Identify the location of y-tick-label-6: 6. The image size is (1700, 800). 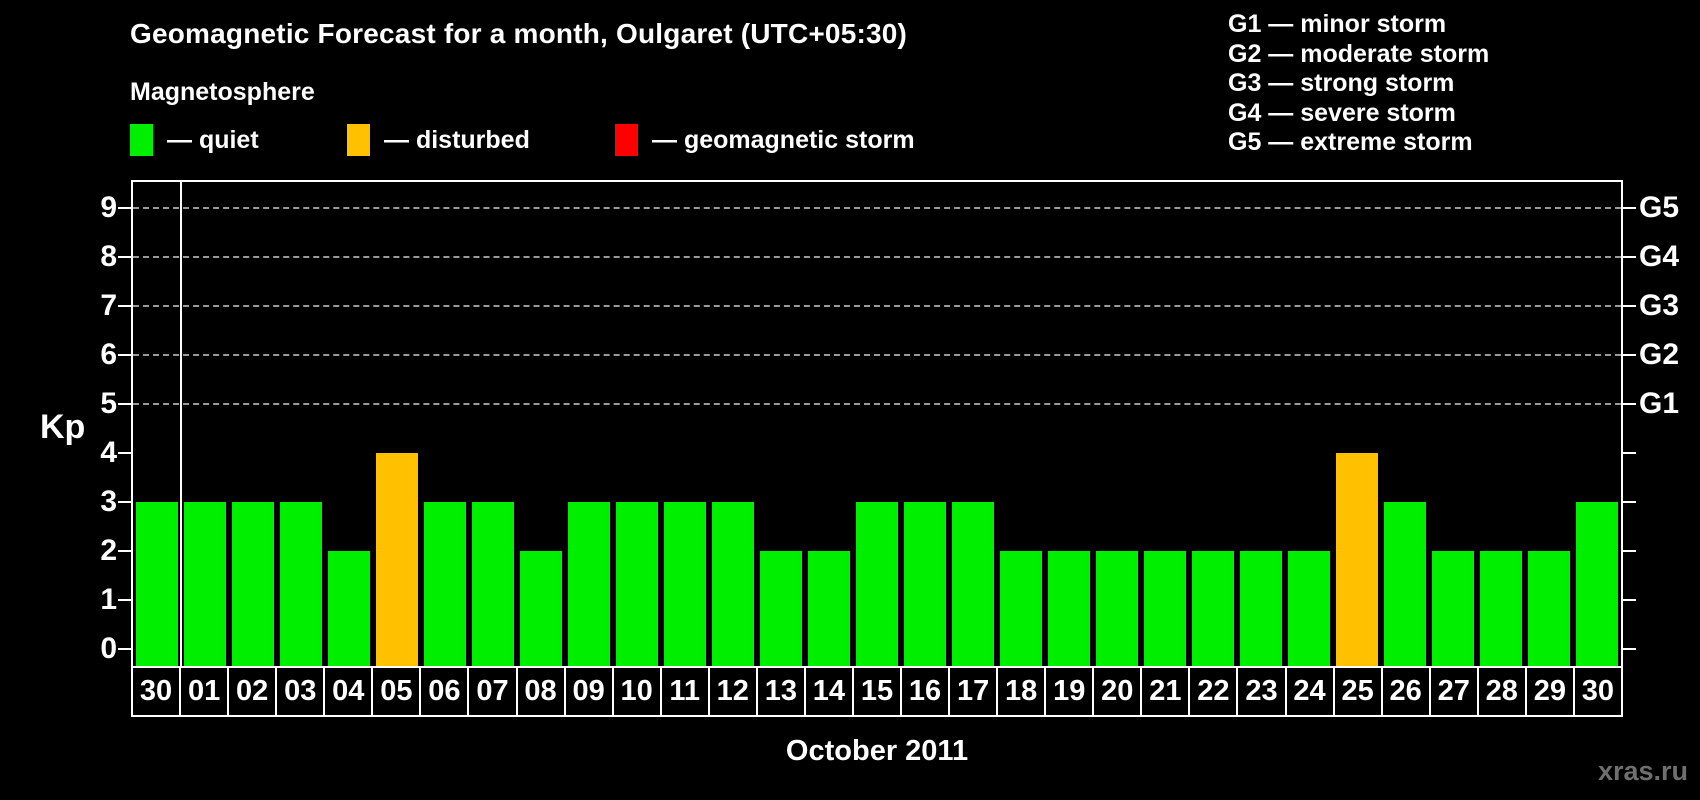
(108, 354).